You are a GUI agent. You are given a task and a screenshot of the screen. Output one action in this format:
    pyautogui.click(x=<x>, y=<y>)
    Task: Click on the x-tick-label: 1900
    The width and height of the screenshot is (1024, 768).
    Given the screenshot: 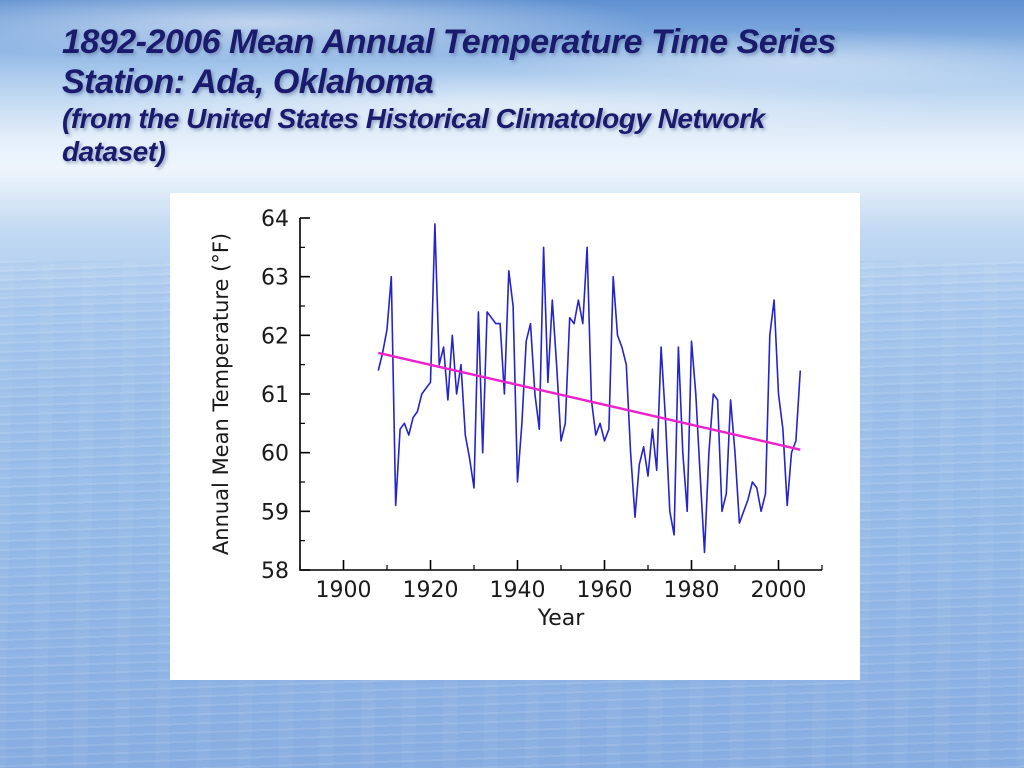 What is the action you would take?
    pyautogui.click(x=344, y=590)
    